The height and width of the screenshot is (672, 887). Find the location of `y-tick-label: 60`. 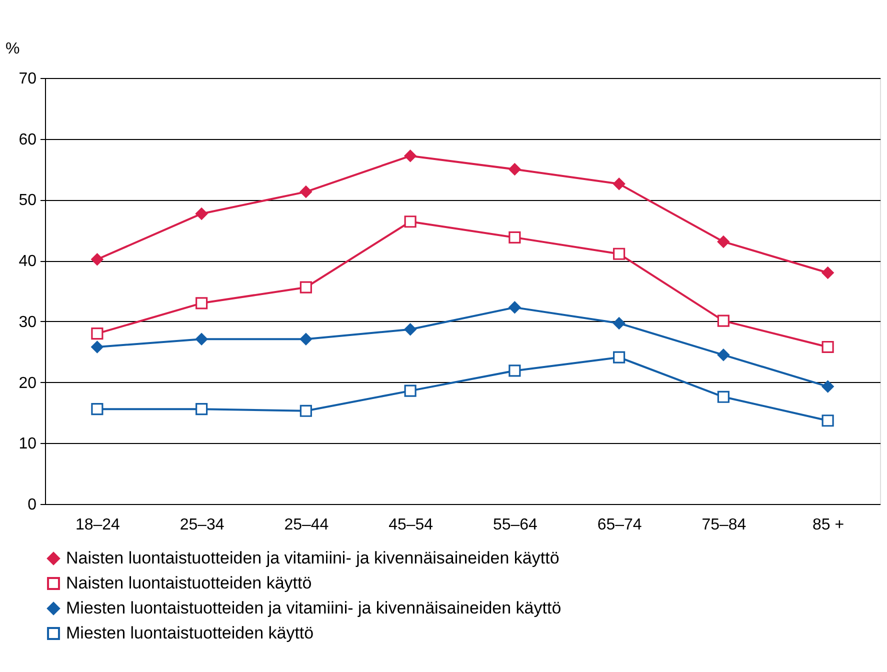

y-tick-label: 60 is located at coordinates (27, 139).